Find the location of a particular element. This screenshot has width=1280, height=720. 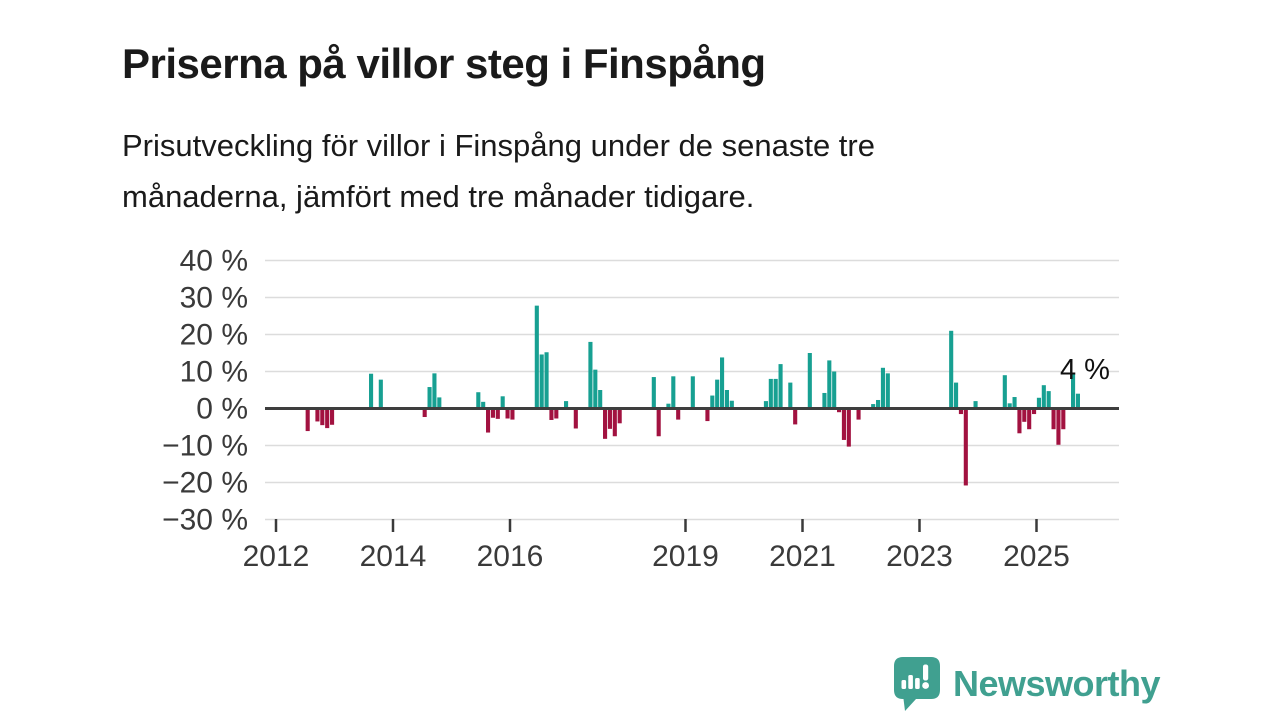

y-axis-label: 30 % is located at coordinates (214, 298).